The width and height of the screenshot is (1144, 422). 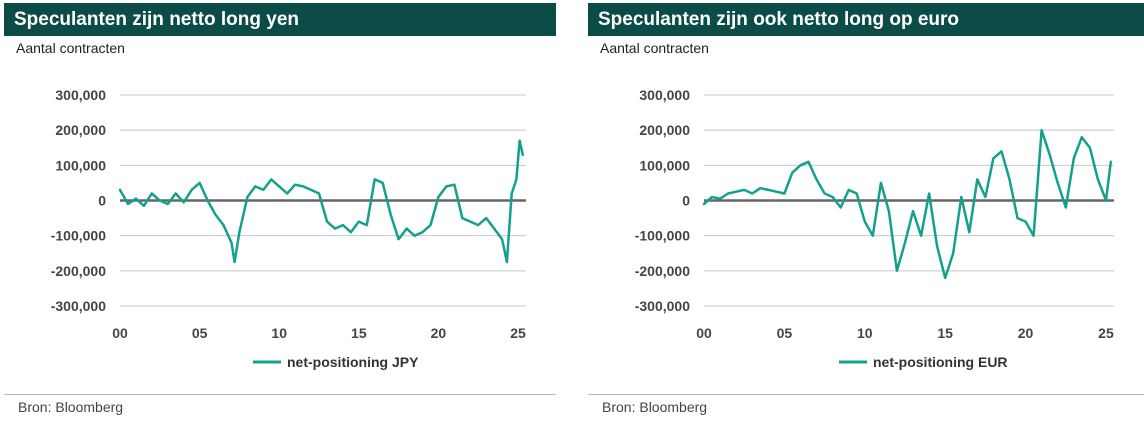 What do you see at coordinates (280, 19) in the screenshot?
I see `chart-title: Speculanten zijn netto long yen` at bounding box center [280, 19].